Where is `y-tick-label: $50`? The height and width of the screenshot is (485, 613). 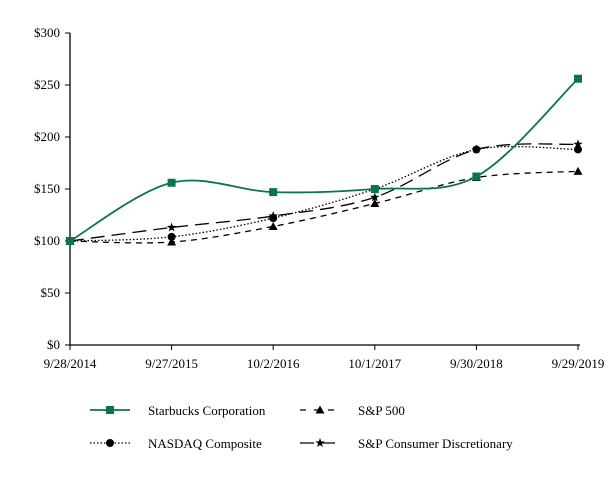 y-tick-label: $50 is located at coordinates (51, 292).